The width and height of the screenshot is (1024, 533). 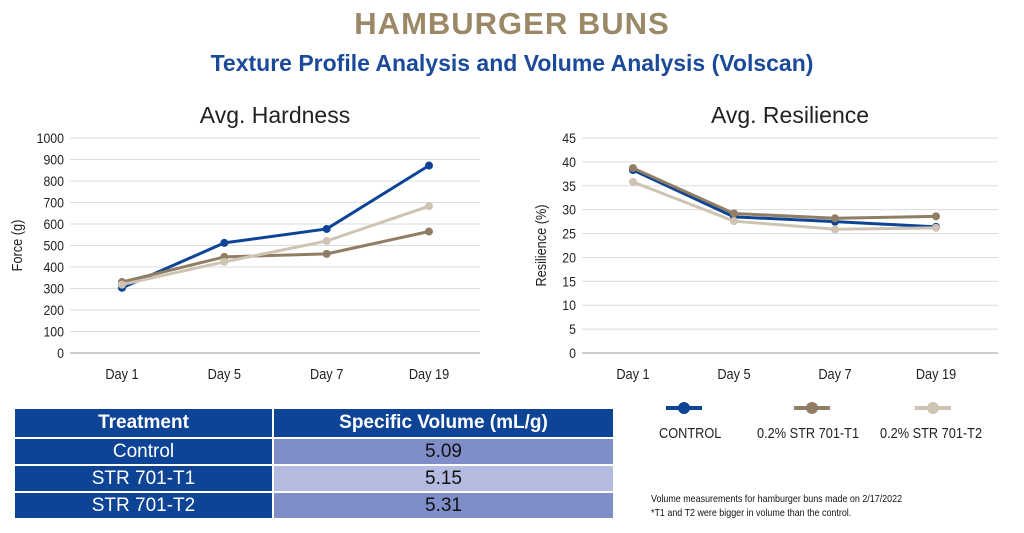 I want to click on chart1-y-tick-label: 10, so click(x=569, y=305).